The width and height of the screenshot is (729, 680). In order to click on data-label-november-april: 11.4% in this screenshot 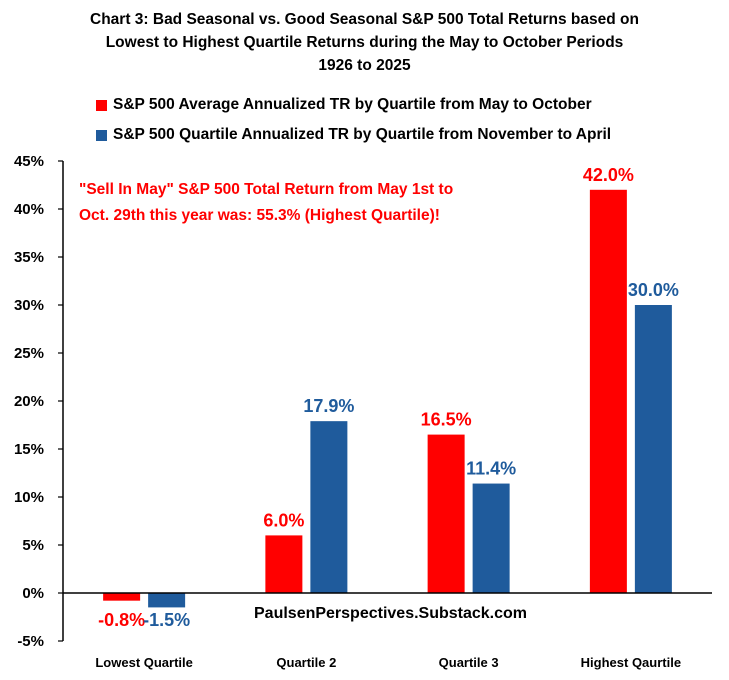, I will do `click(491, 469)`.